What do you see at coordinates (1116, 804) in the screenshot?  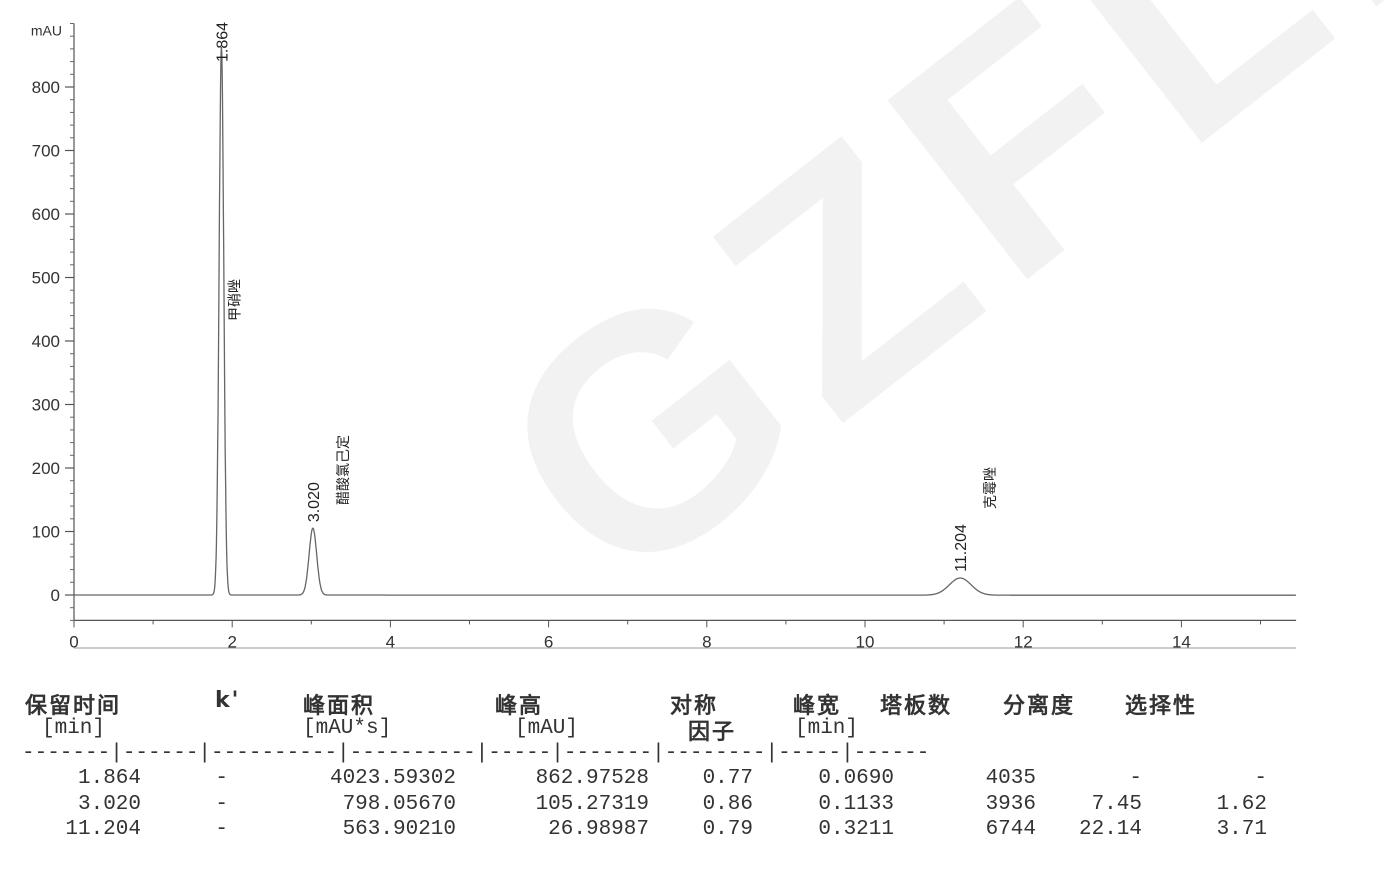 I see `table-cell: 7.45` at bounding box center [1116, 804].